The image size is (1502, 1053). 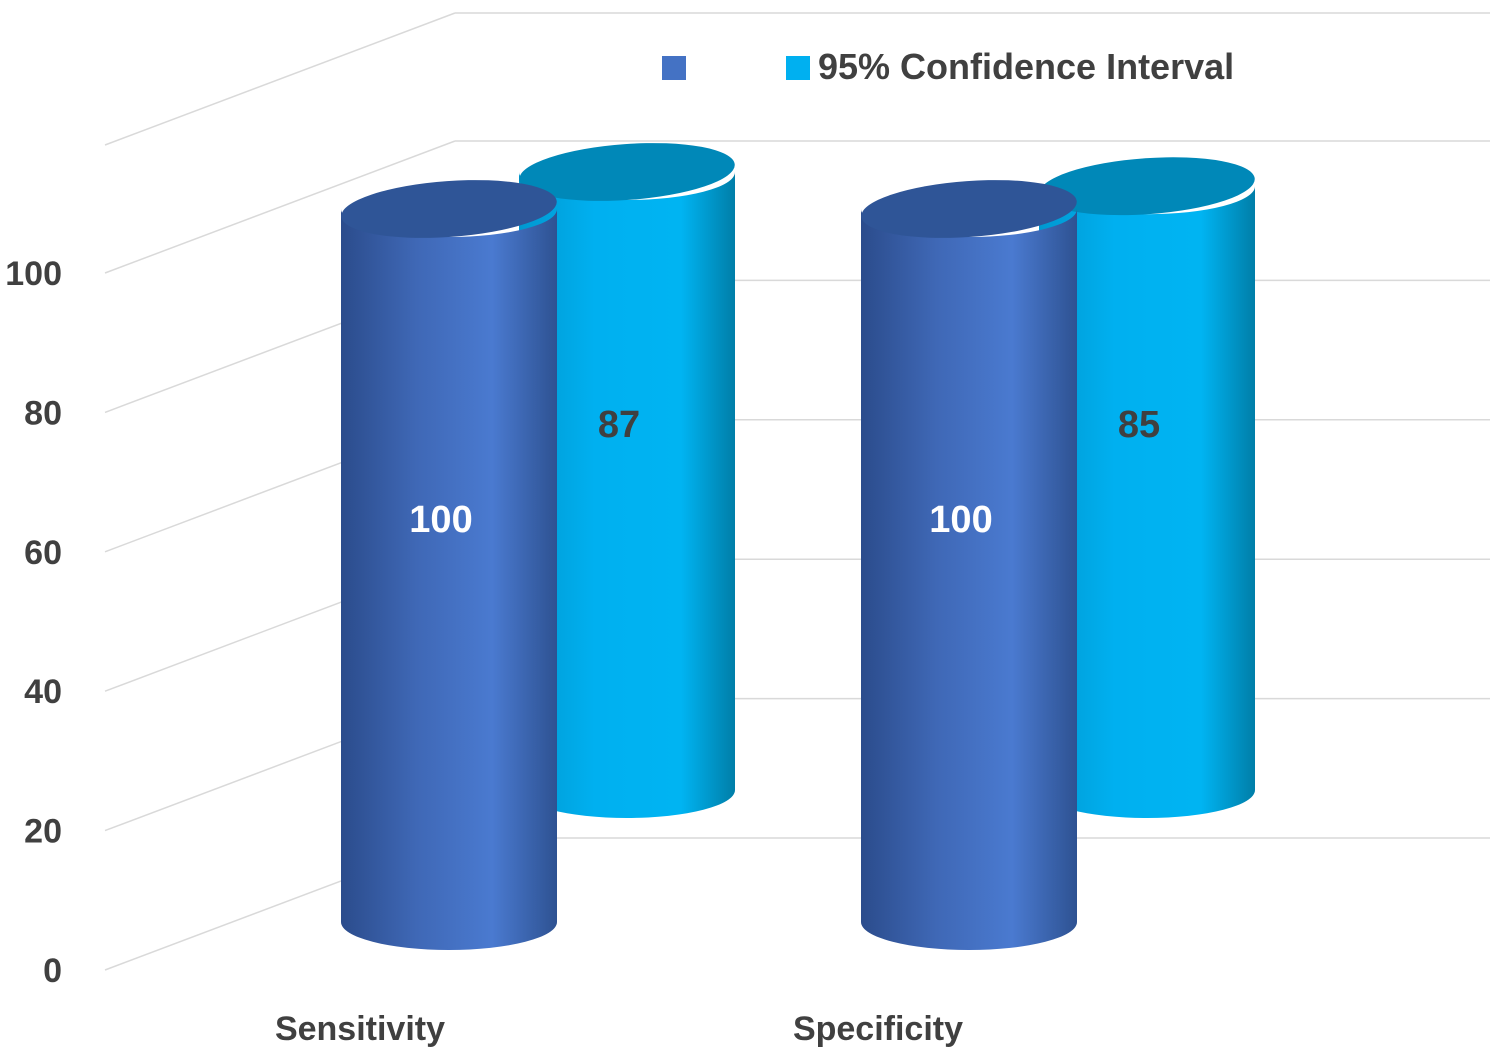 I want to click on y-tick-label: 0, so click(x=52, y=971).